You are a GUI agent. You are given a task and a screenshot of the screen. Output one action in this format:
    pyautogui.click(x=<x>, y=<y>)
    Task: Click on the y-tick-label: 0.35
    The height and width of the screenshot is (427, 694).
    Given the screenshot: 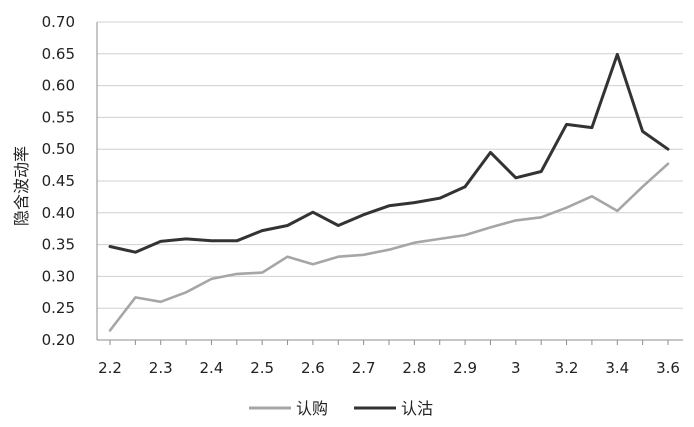 What is the action you would take?
    pyautogui.click(x=58, y=245)
    